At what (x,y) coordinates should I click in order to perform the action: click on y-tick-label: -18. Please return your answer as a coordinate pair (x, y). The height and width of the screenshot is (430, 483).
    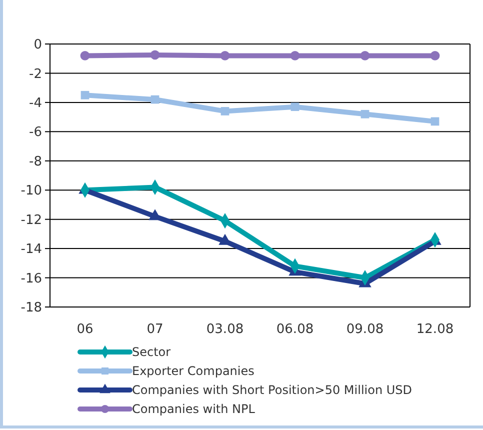
    Looking at the image, I should click on (31, 308).